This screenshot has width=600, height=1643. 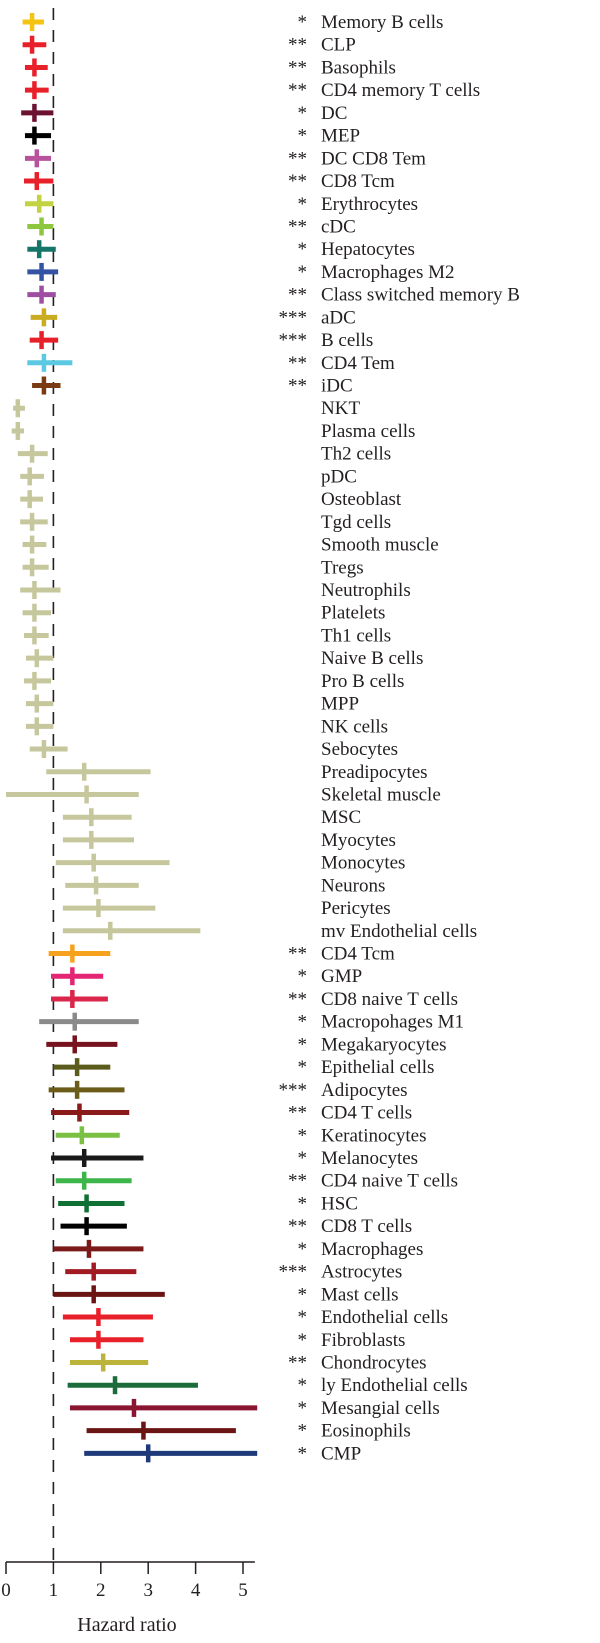 I want to click on row-label: CD8 Tcm, so click(x=358, y=181).